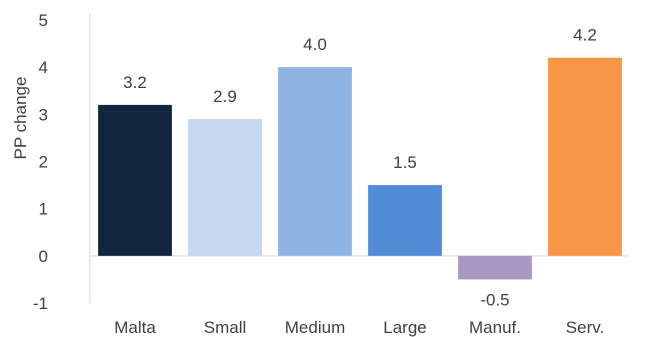 This screenshot has height=337, width=651. I want to click on data-label: 2.9, so click(225, 96).